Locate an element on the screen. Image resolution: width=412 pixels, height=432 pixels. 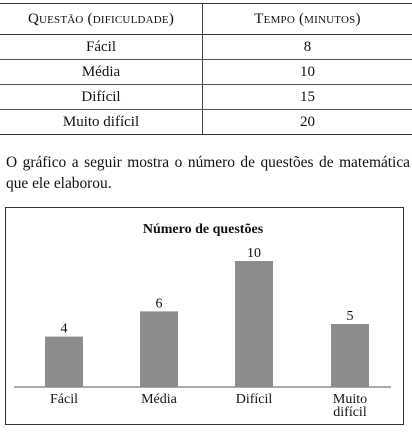
cell-time: 20 is located at coordinates (307, 122).